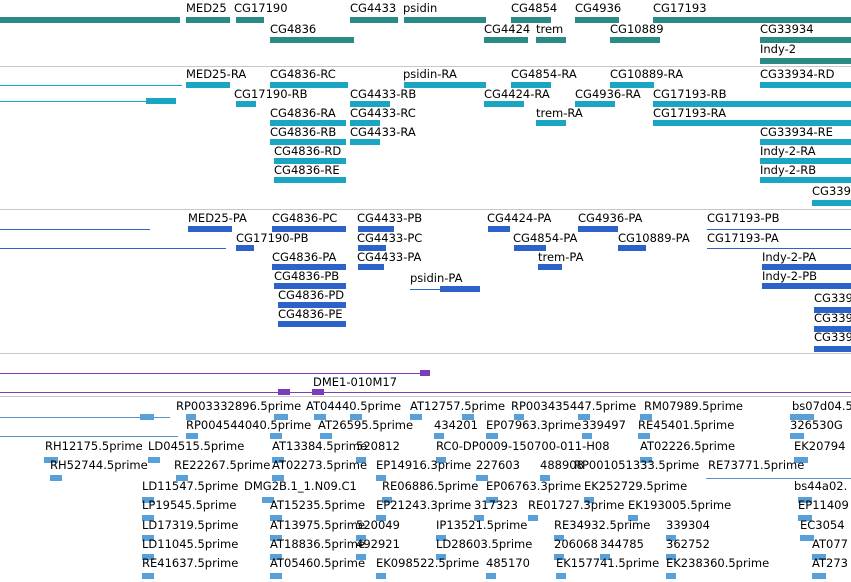 Image resolution: width=851 pixels, height=582 pixels. What do you see at coordinates (637, 29) in the screenshot?
I see `gene-label: CG10889` at bounding box center [637, 29].